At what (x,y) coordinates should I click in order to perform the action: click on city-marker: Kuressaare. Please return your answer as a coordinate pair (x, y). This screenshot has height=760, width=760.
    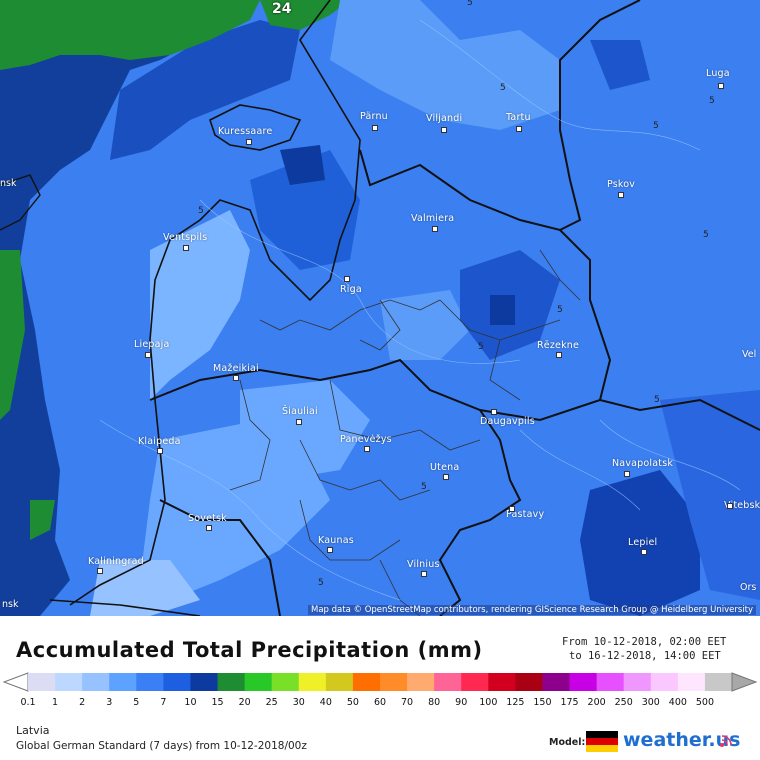
    Looking at the image, I should click on (245, 135).